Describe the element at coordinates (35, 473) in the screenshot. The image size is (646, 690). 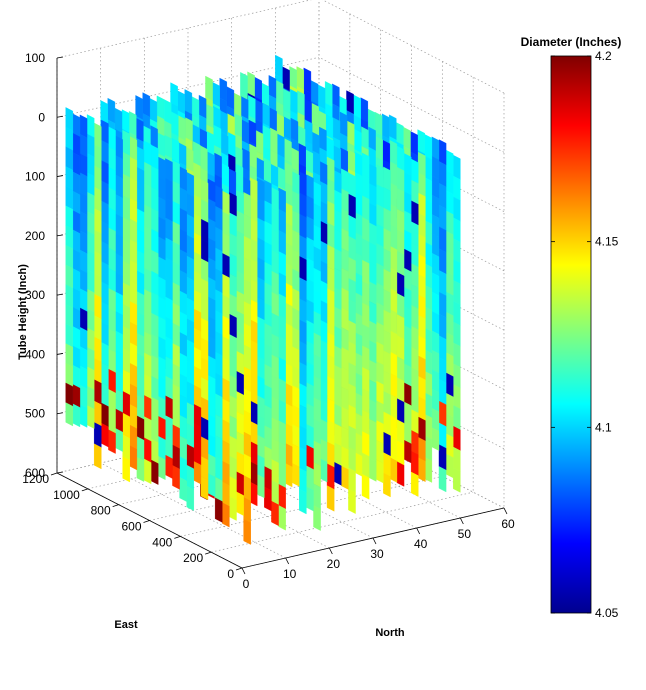
I see `height-tick-label: 600` at that location.